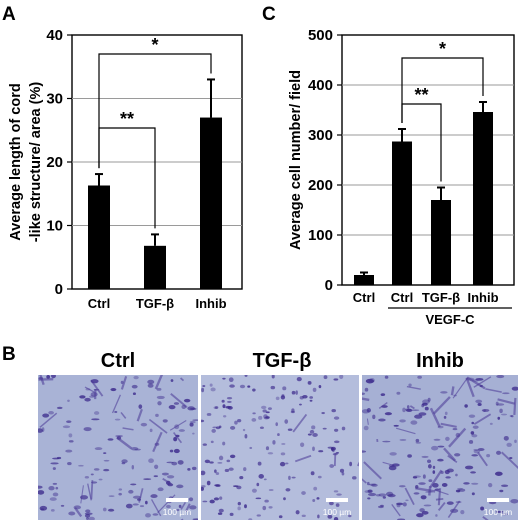 The height and width of the screenshot is (520, 520). Describe the element at coordinates (16, 161) in the screenshot. I see `chart-a-ylabel-line1: Average length of cord` at that location.